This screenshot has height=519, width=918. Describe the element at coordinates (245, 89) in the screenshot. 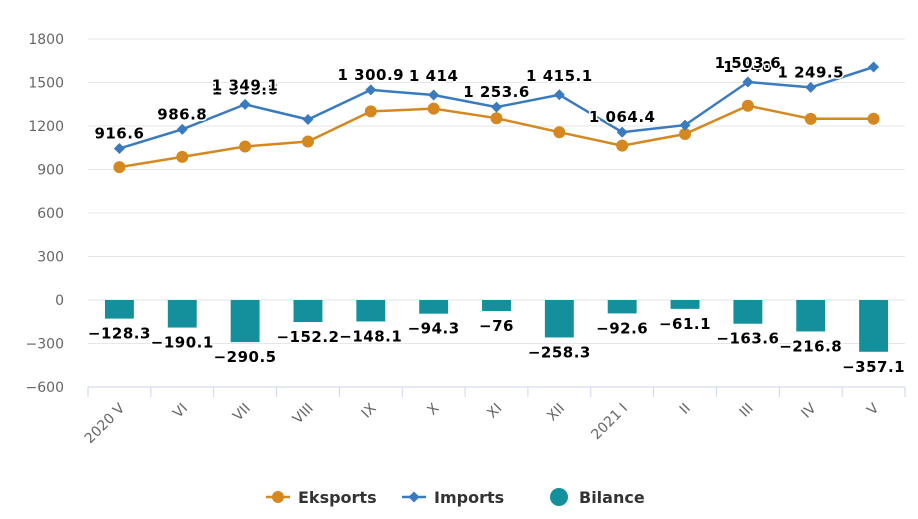

I see `eksports-data-label: 1 058.6` at that location.